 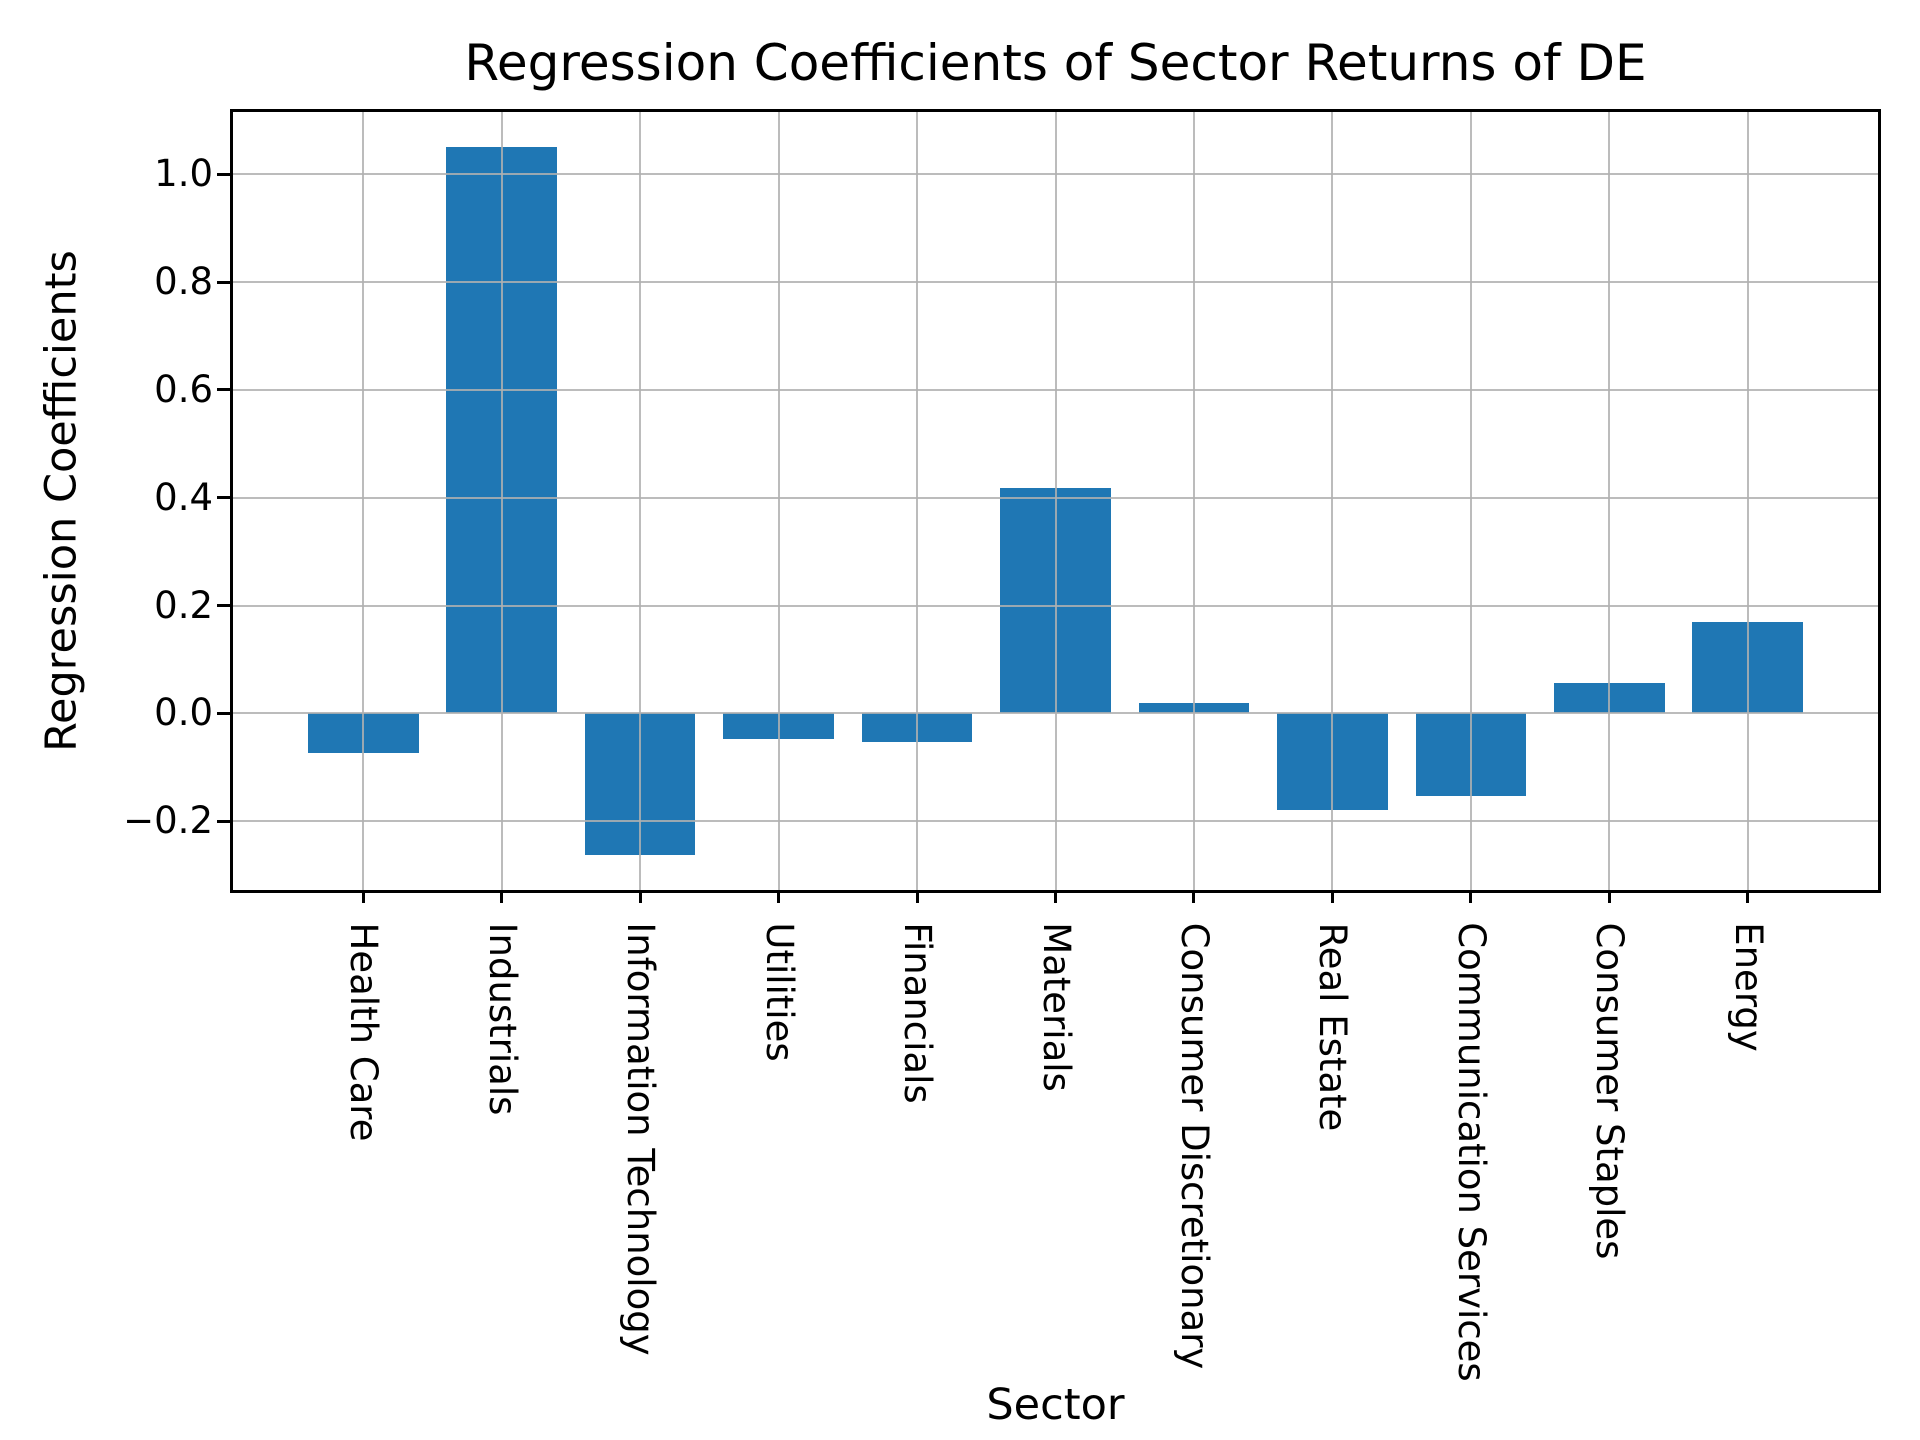 What do you see at coordinates (1056, 1007) in the screenshot?
I see `x-tick-label-materials: Materials` at bounding box center [1056, 1007].